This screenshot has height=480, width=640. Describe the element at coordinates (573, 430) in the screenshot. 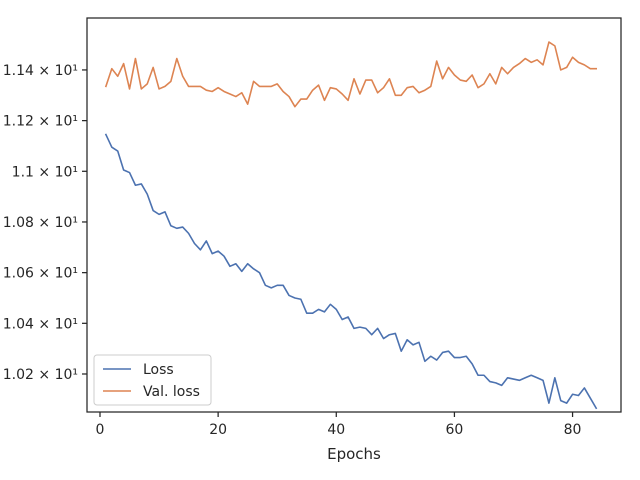

I see `x-tick-label: 80` at that location.